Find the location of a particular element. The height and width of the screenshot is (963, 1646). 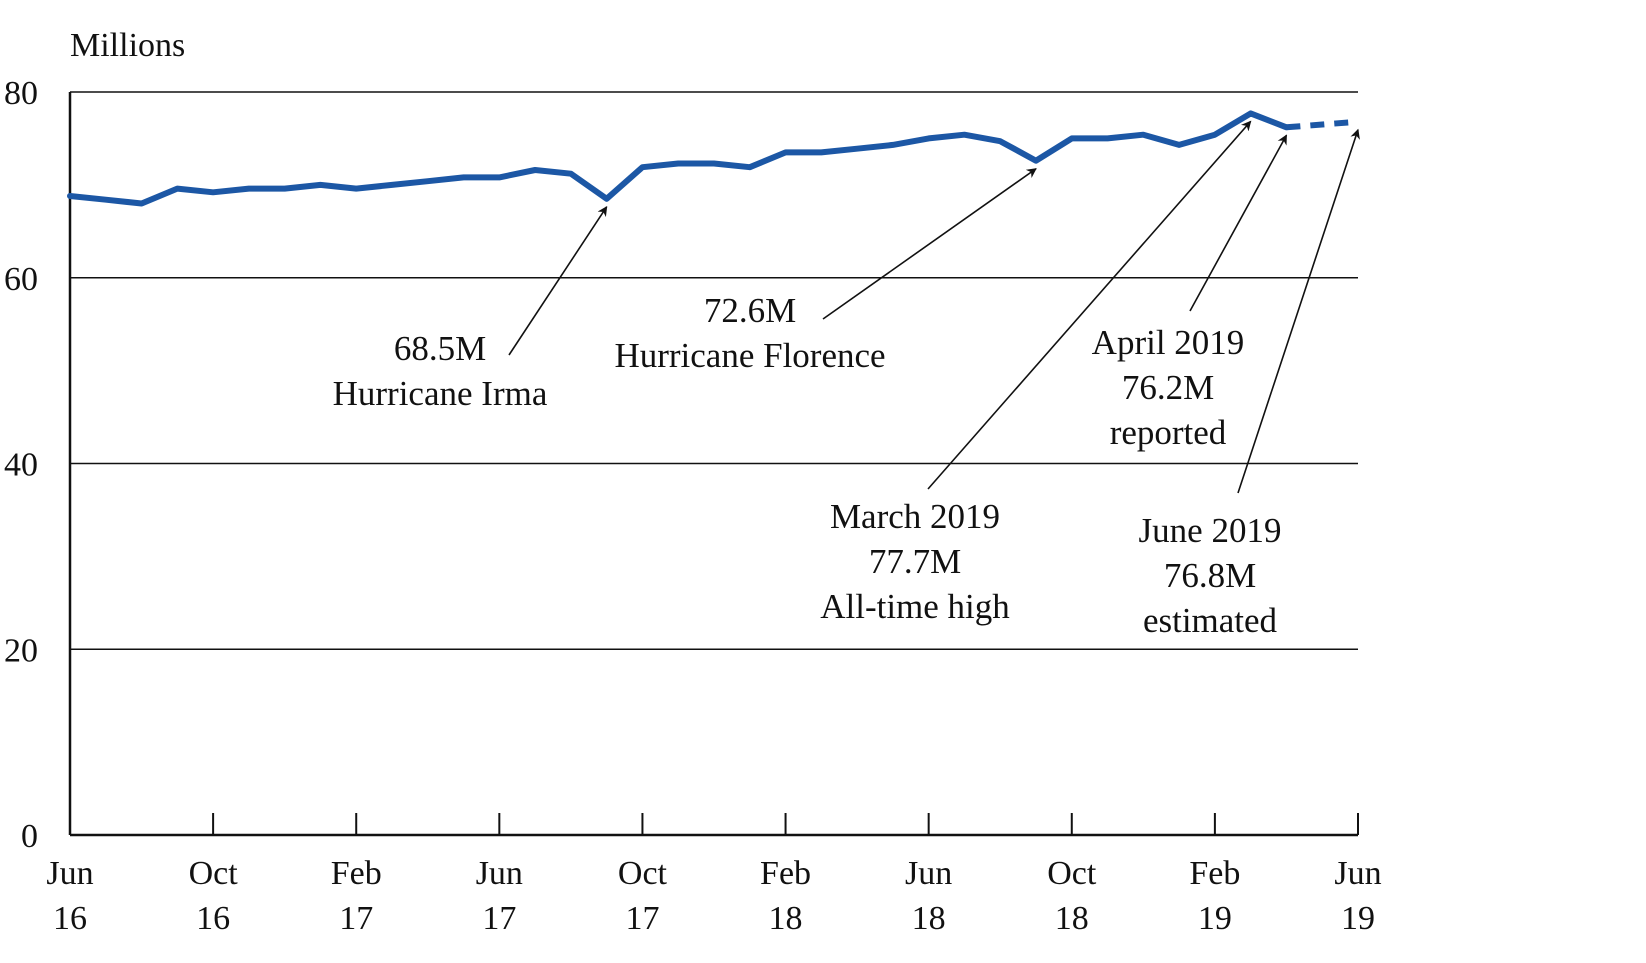

y-tick-label-40: 40 is located at coordinates (21, 465).